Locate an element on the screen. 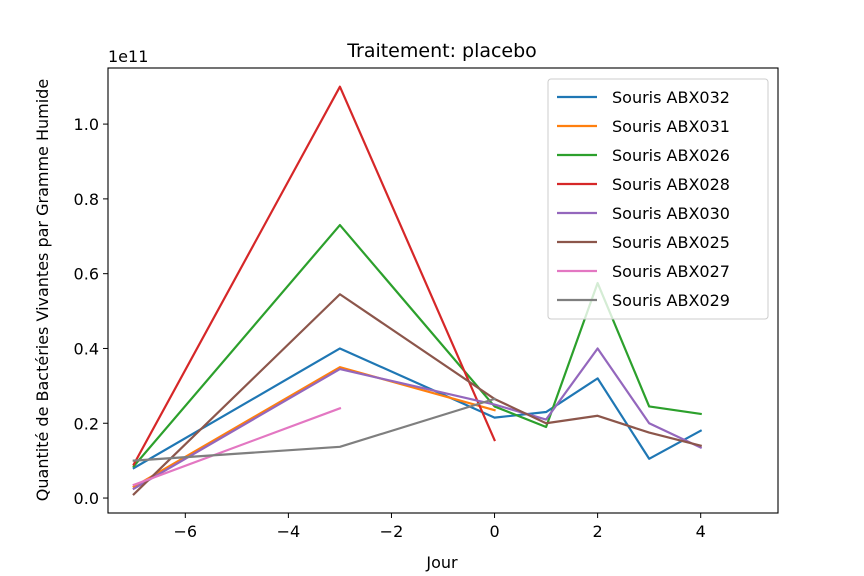 The image size is (864, 576). y-scale-label: 1e11 is located at coordinates (128, 56).